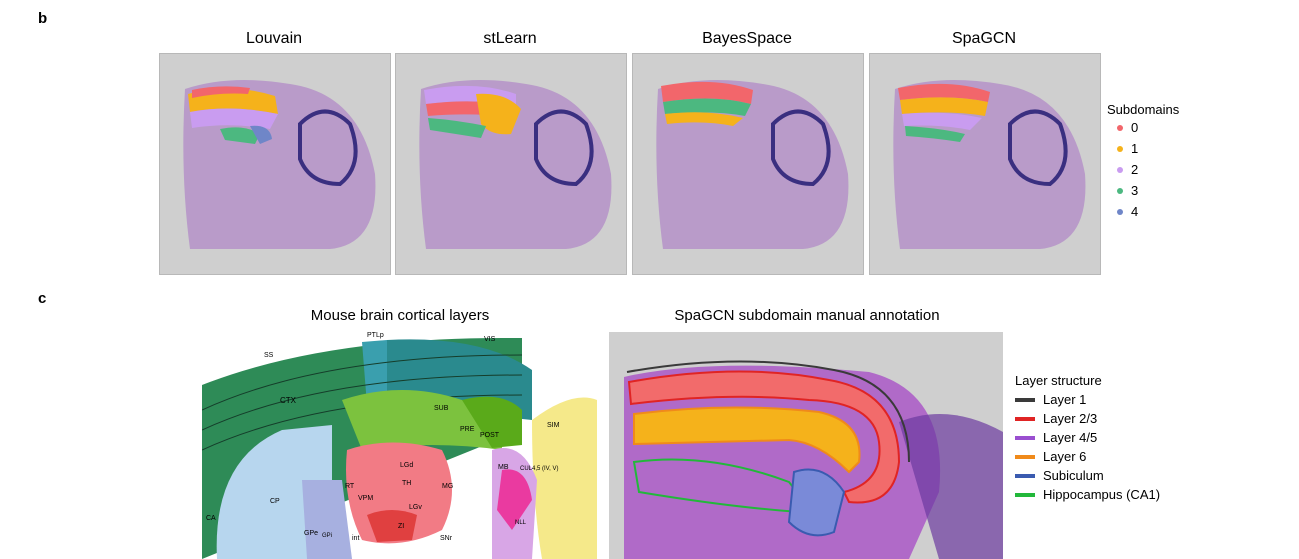 The width and height of the screenshot is (1299, 559). What do you see at coordinates (327, 536) in the screenshot?
I see `atlas-label-gpi: GPi` at bounding box center [327, 536].